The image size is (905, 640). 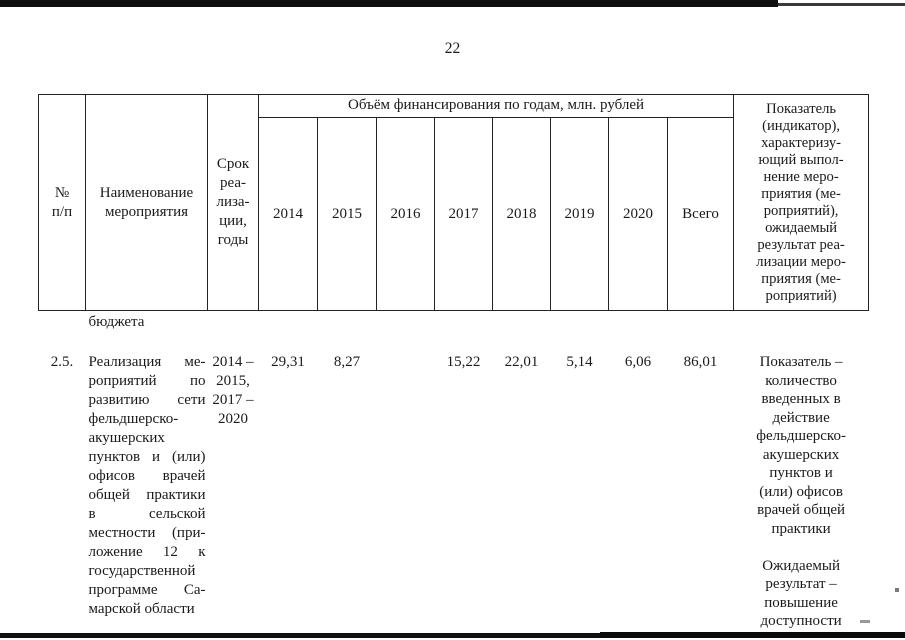 I want to click on table-row-continuation: бюджета, so click(x=453, y=331).